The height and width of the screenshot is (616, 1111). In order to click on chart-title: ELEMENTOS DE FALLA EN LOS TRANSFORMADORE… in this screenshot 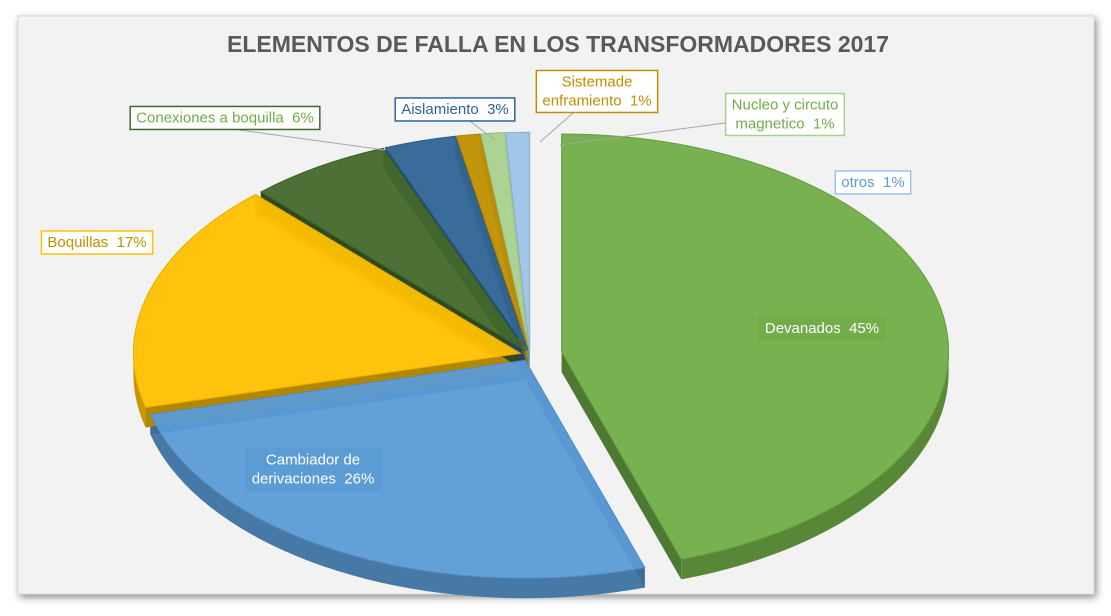, I will do `click(558, 44)`.